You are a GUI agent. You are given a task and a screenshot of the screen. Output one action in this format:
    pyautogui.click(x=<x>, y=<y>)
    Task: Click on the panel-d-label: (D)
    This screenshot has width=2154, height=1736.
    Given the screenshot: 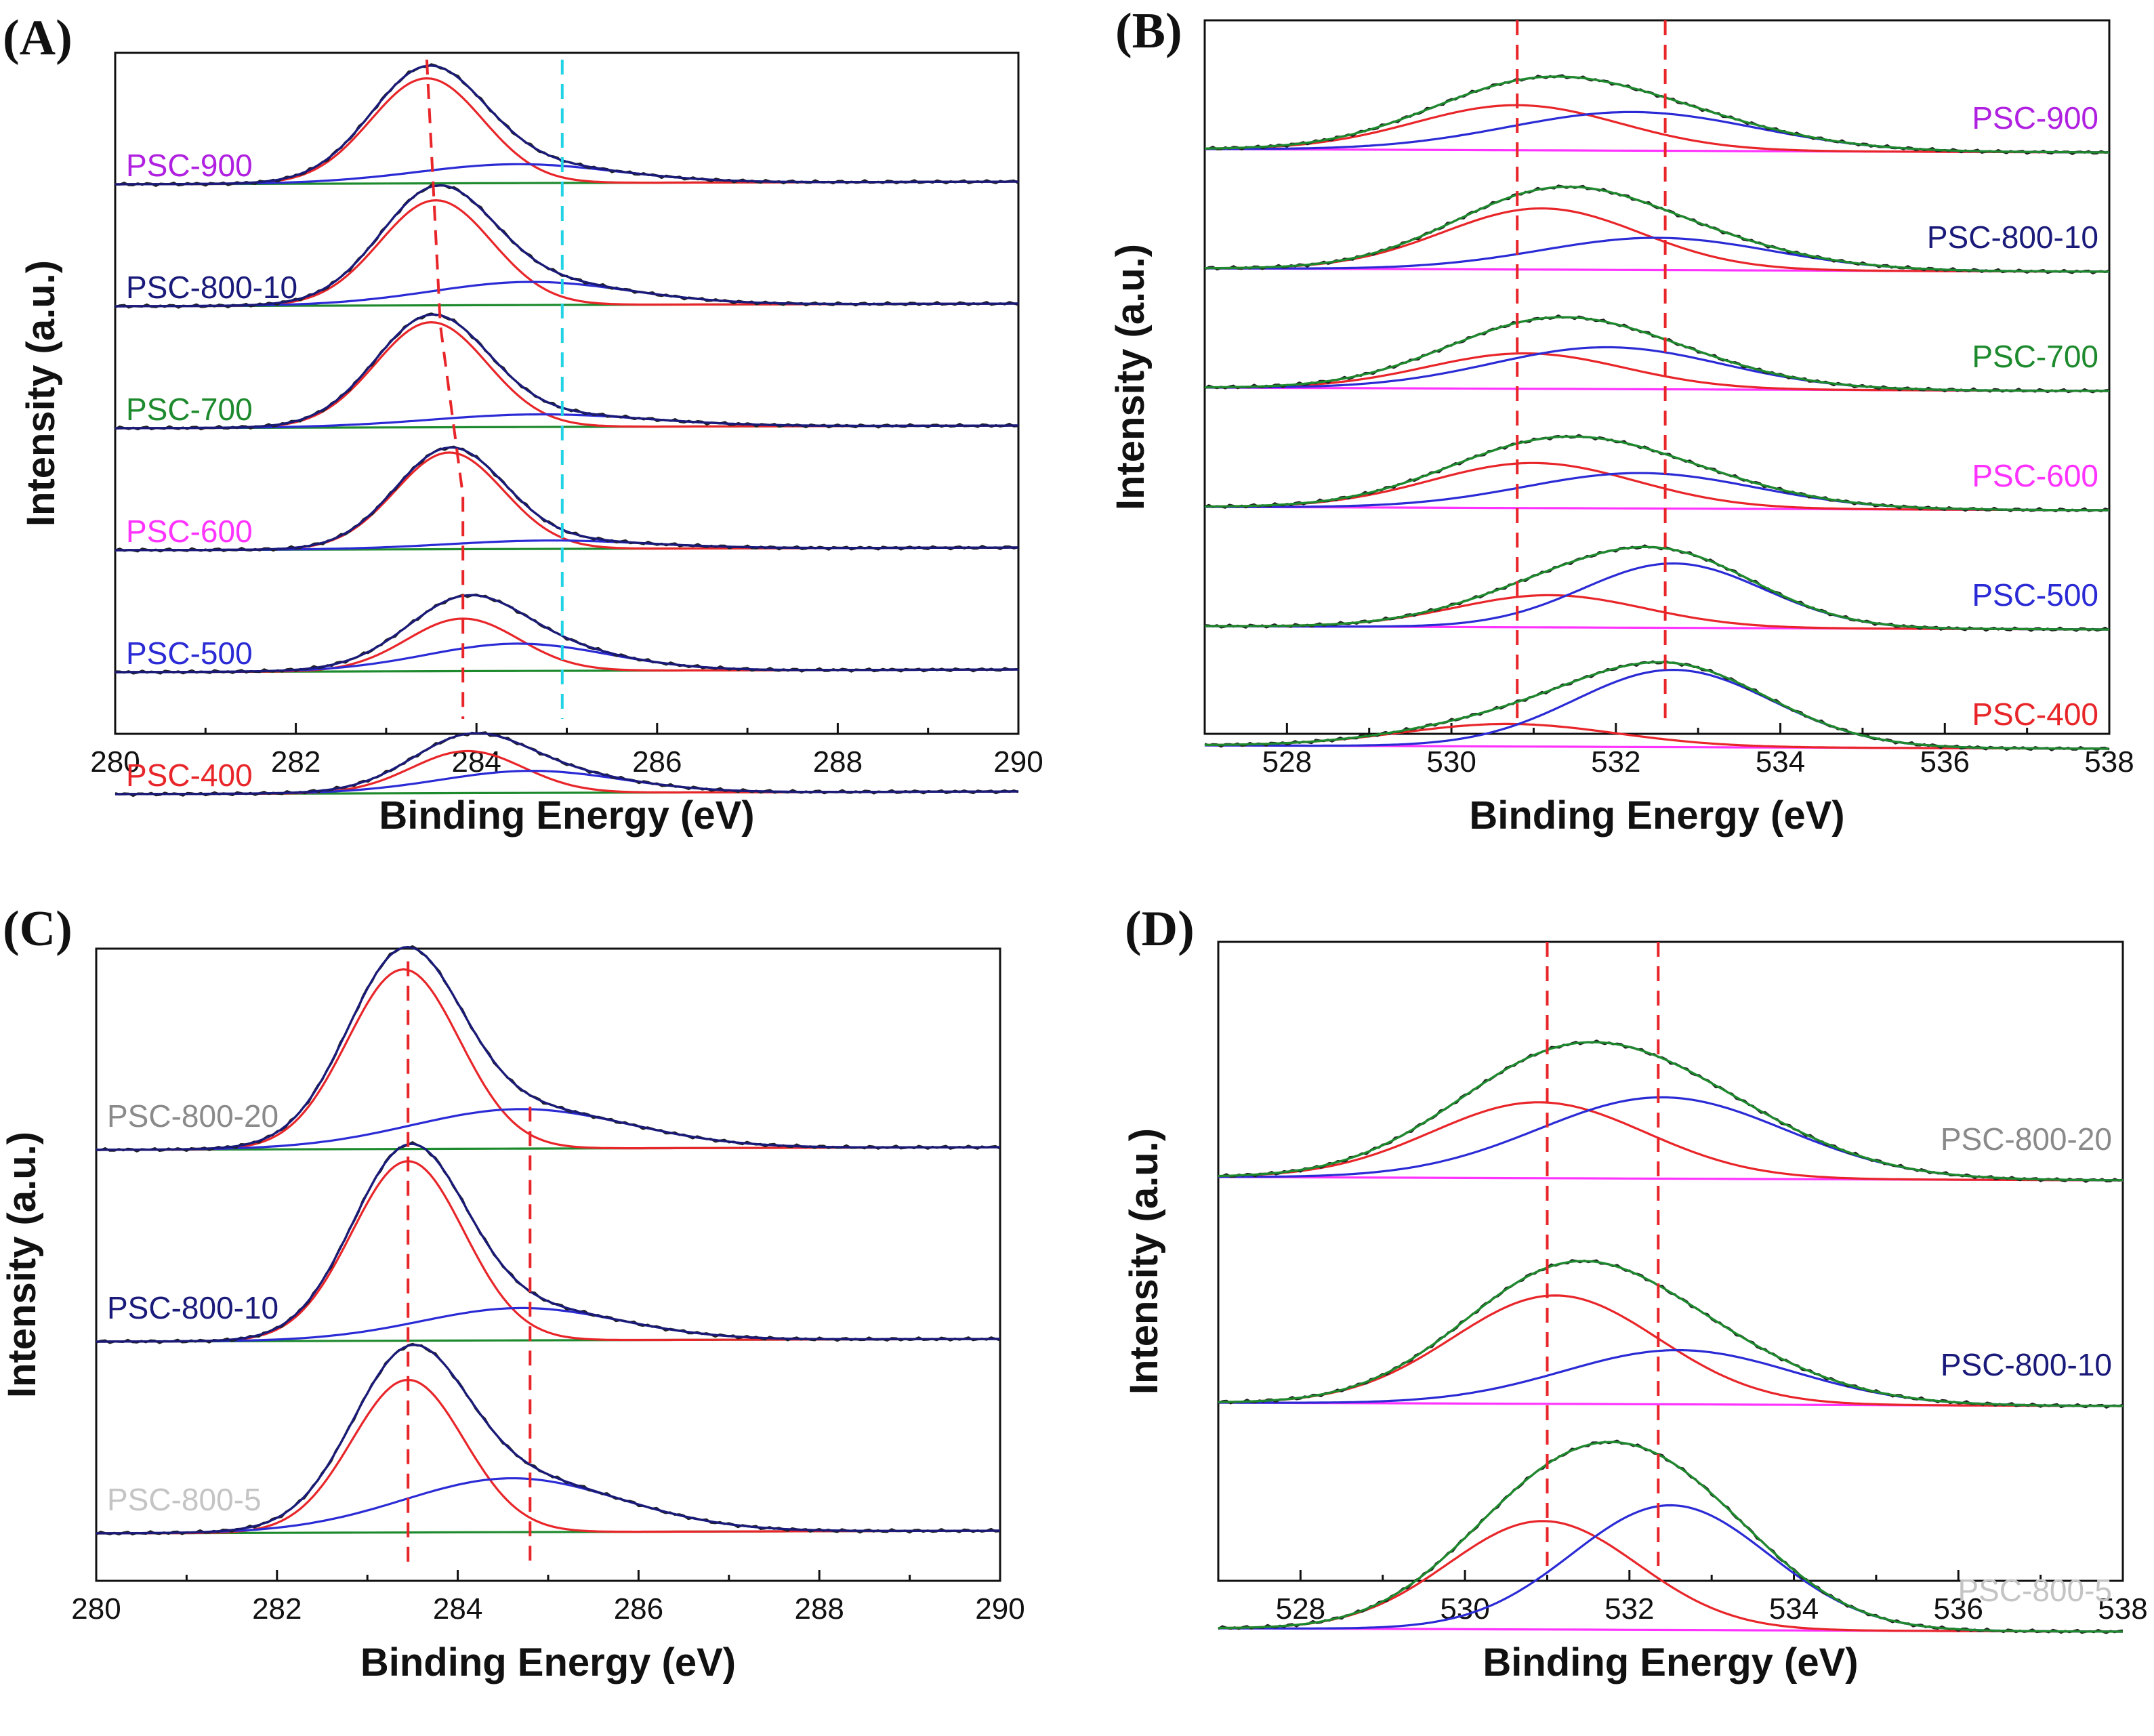 What is the action you would take?
    pyautogui.click(x=1160, y=929)
    